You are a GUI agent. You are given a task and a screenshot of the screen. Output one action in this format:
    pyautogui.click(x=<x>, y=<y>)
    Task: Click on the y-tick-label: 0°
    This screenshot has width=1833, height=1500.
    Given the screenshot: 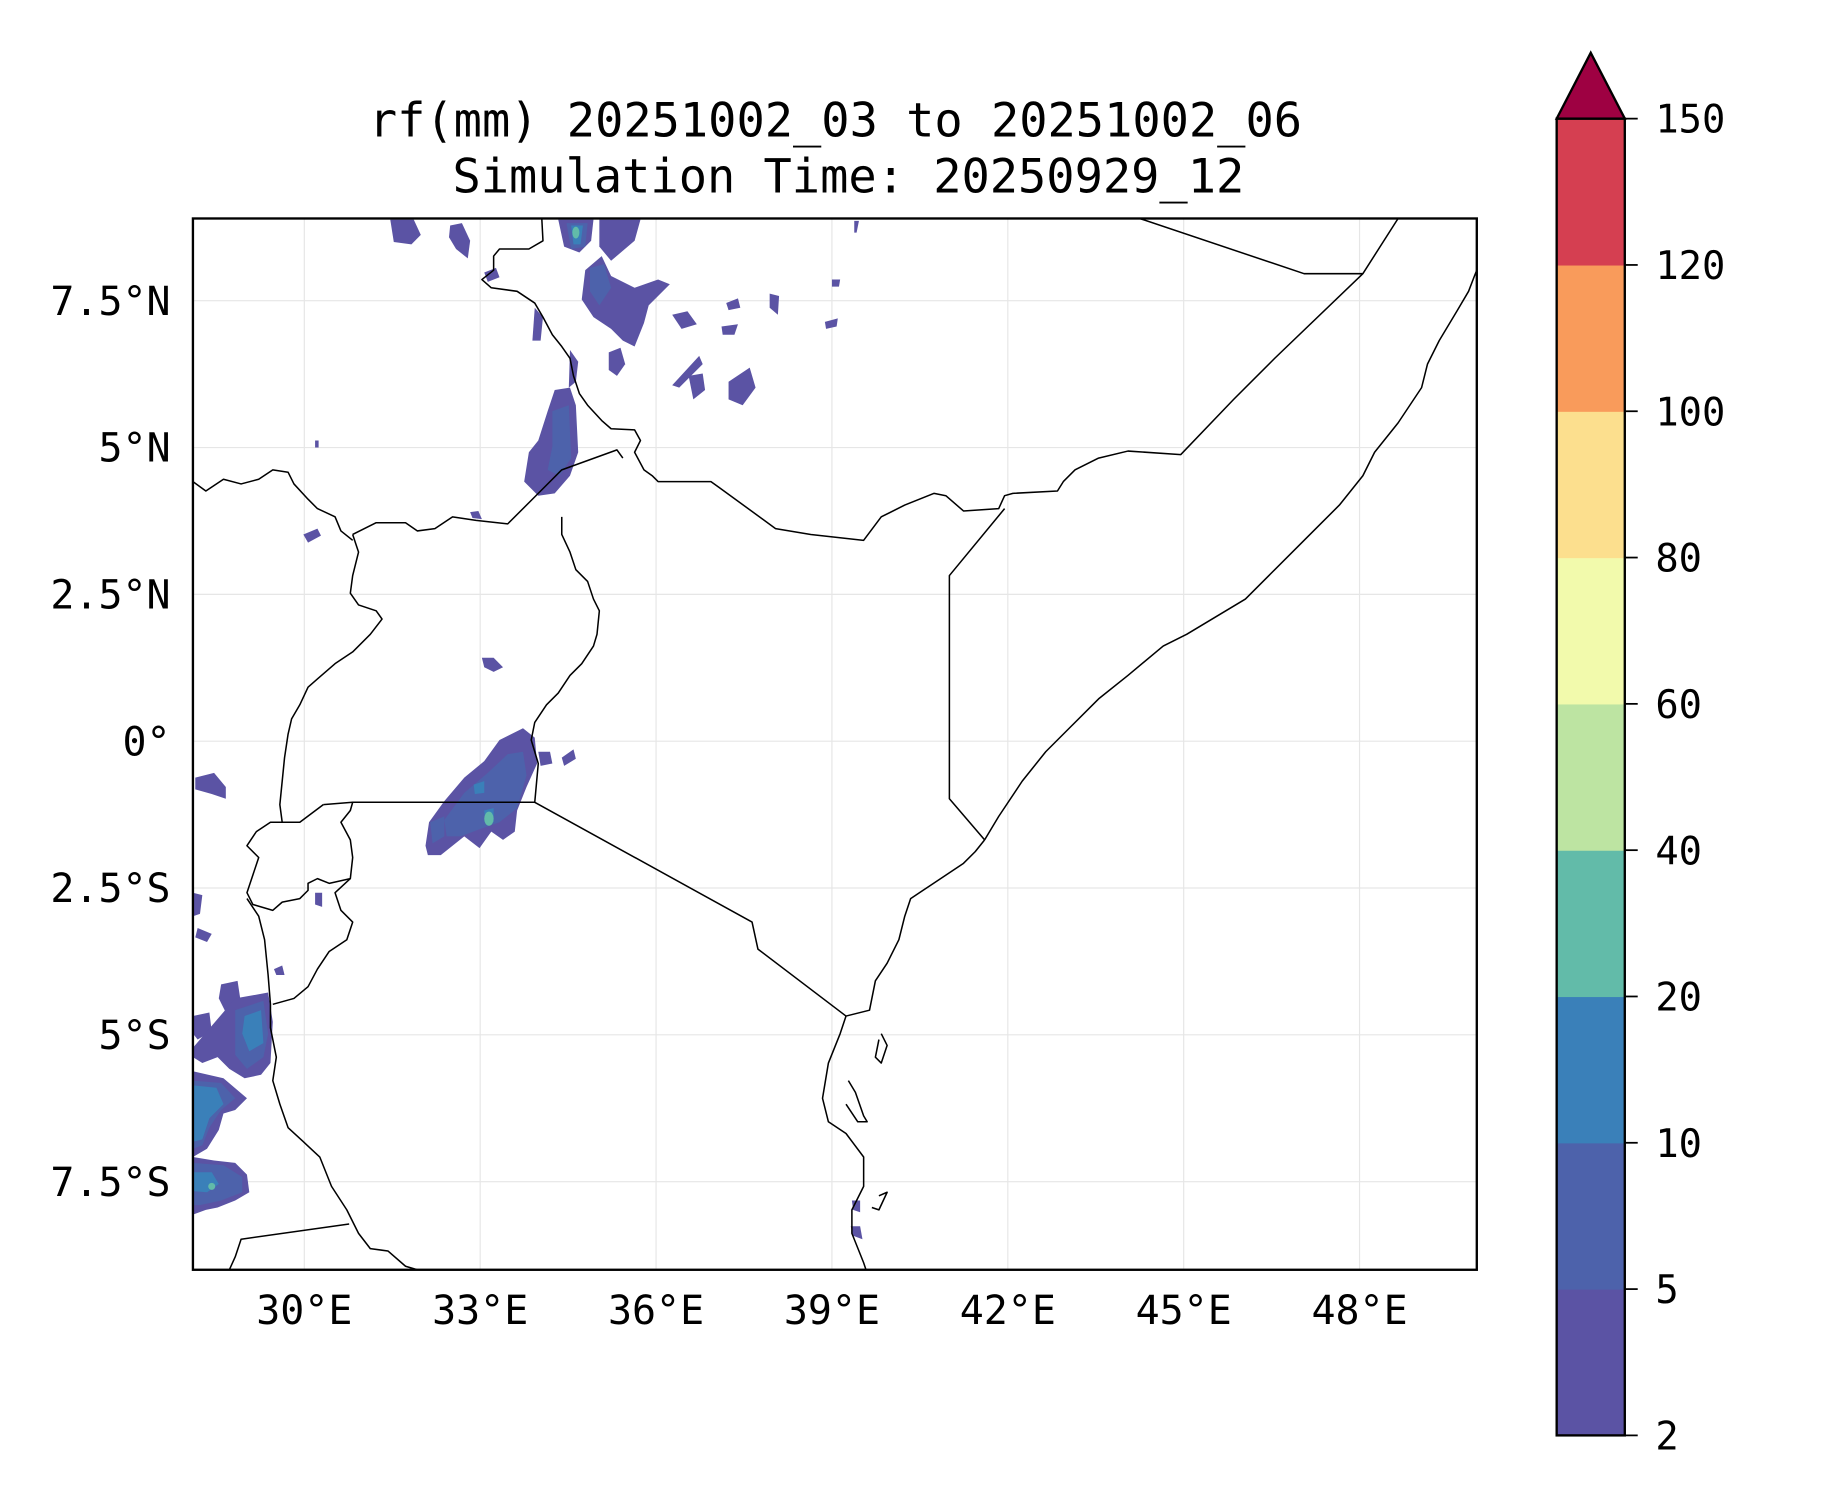 What is the action you would take?
    pyautogui.click(x=147, y=742)
    